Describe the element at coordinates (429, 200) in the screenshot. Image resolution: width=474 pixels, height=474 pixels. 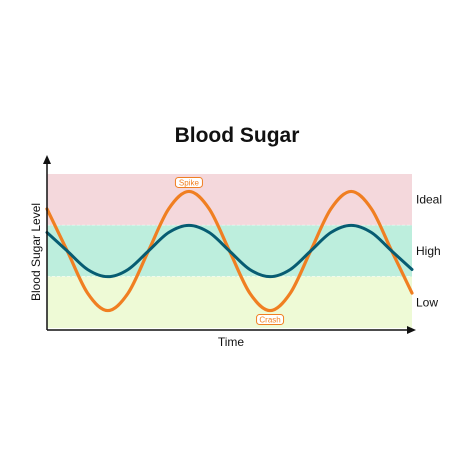
I see `band-label-ideal: Ideal` at that location.